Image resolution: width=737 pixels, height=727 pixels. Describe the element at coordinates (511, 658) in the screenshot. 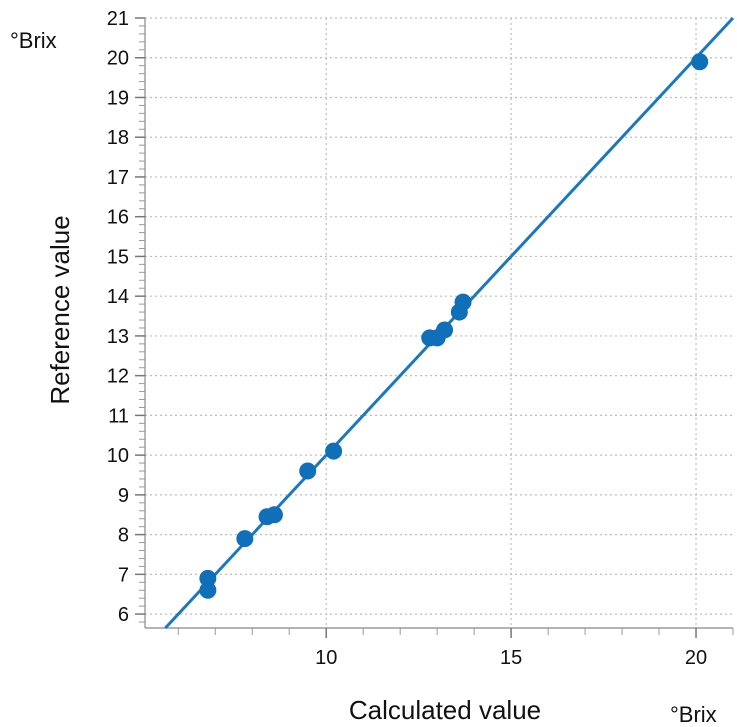

I see `x-tick-label: 15` at that location.